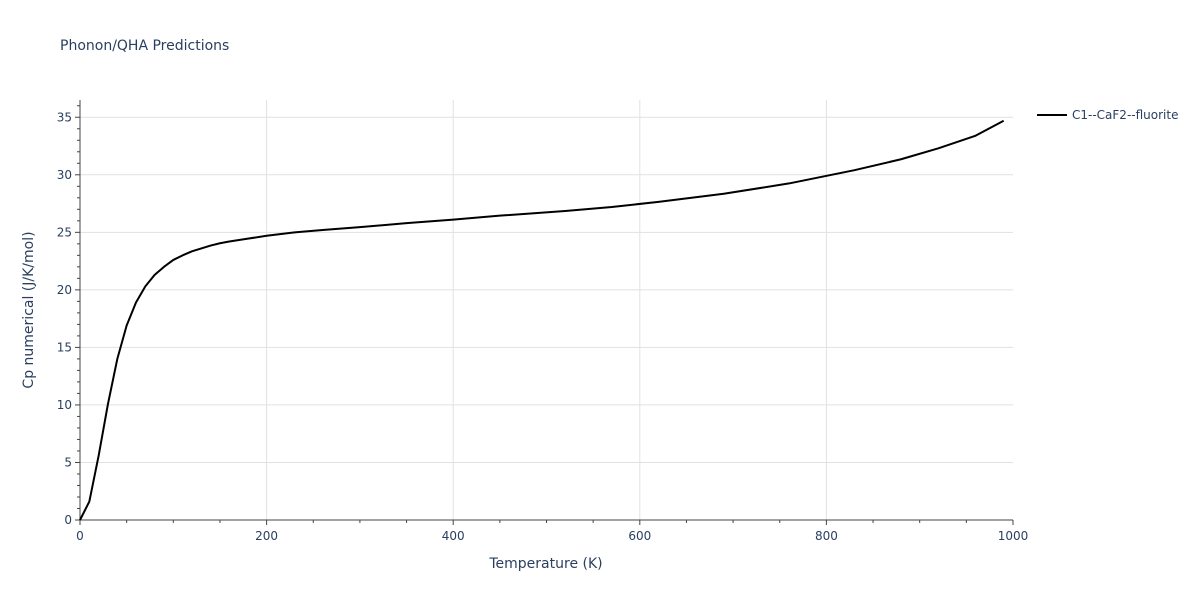 This screenshot has width=1200, height=600. Describe the element at coordinates (68, 520) in the screenshot. I see `y-tick-label: 0` at that location.